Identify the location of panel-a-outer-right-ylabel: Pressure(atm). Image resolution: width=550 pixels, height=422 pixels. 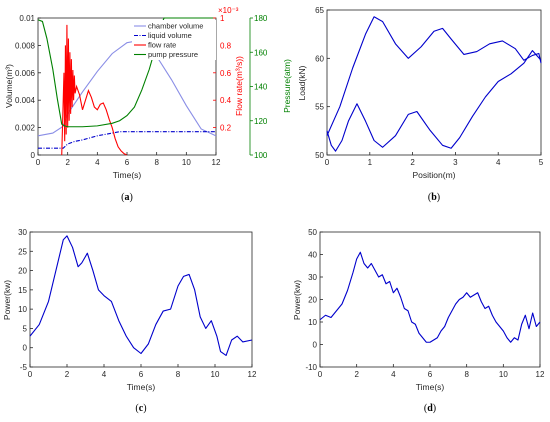
(287, 86).